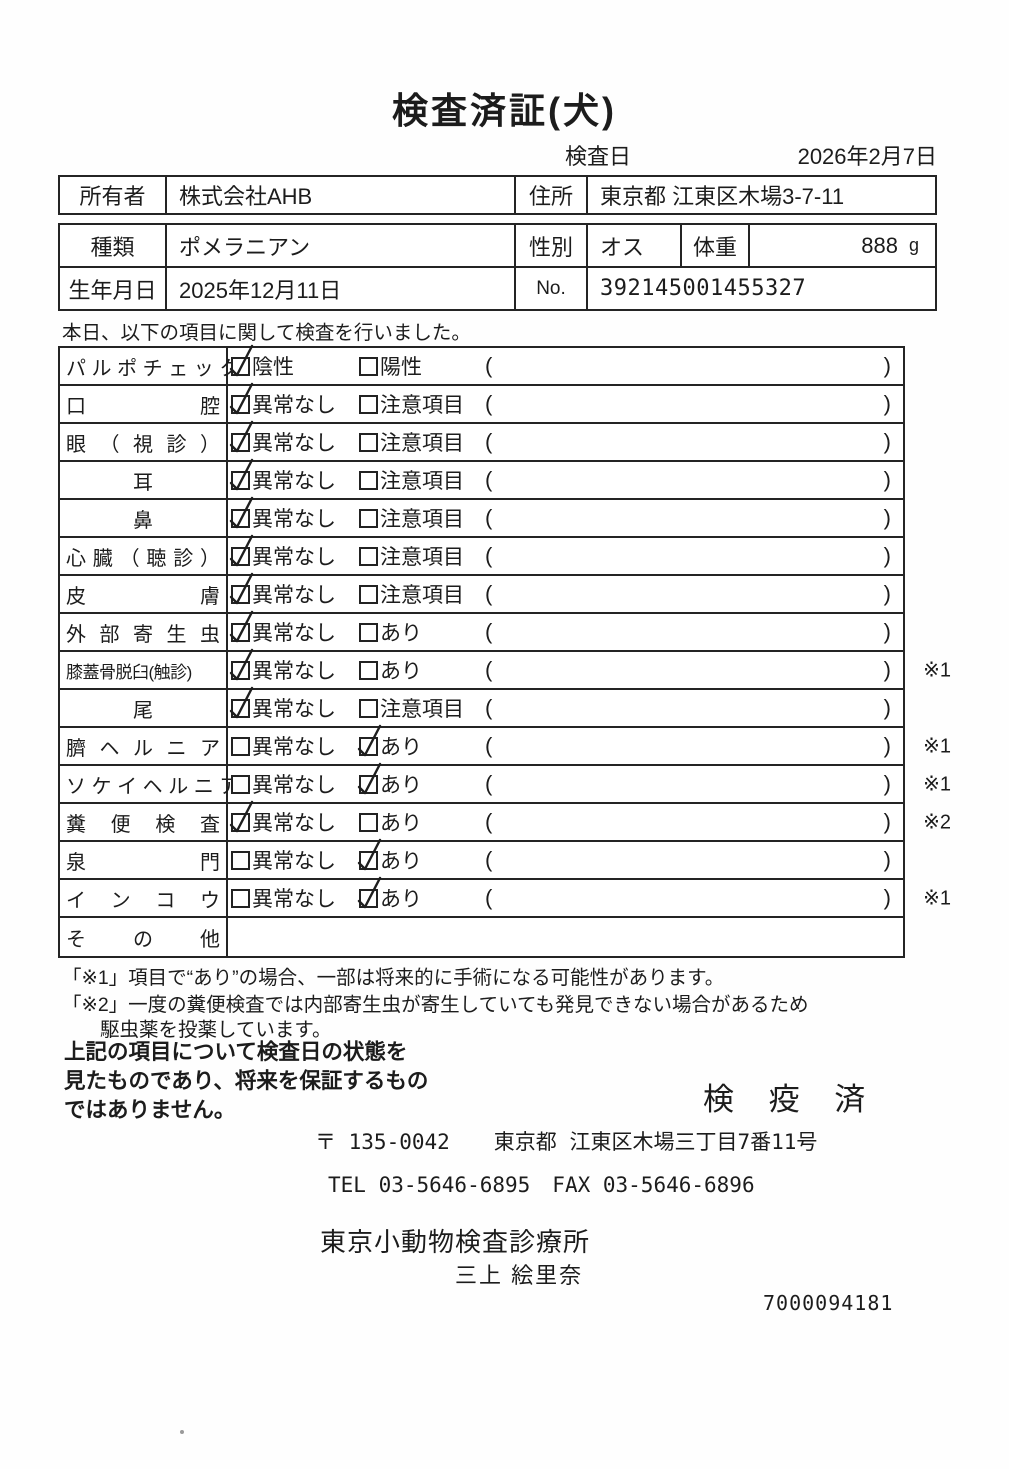 This screenshot has width=1009, height=1469. What do you see at coordinates (149, 784) in the screenshot?
I see `item-label-cell: ソ ケ イ ヘ ル ニ ア` at bounding box center [149, 784].